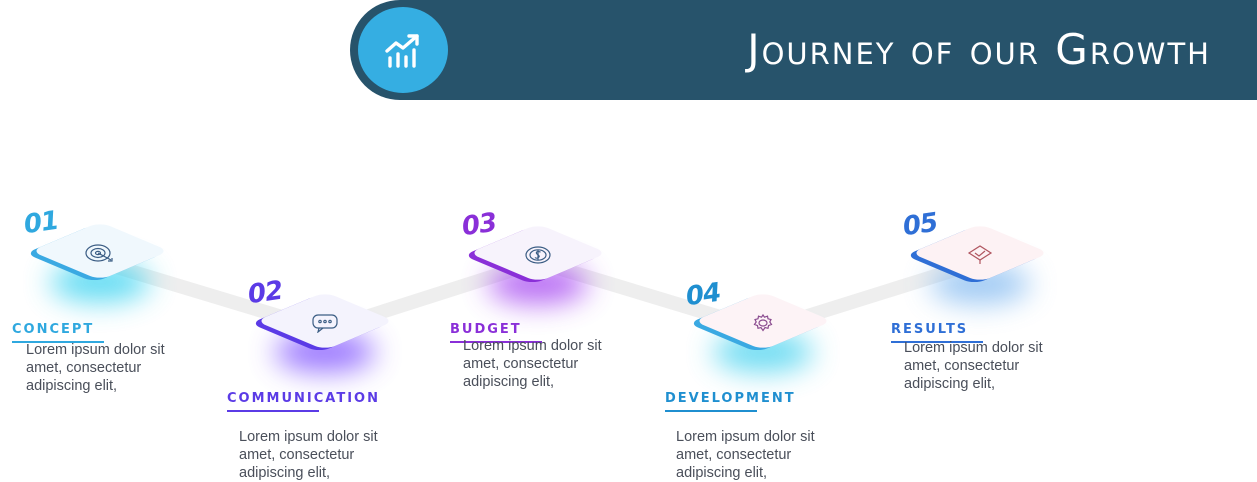  I want to click on step-underline-concept, so click(58, 342).